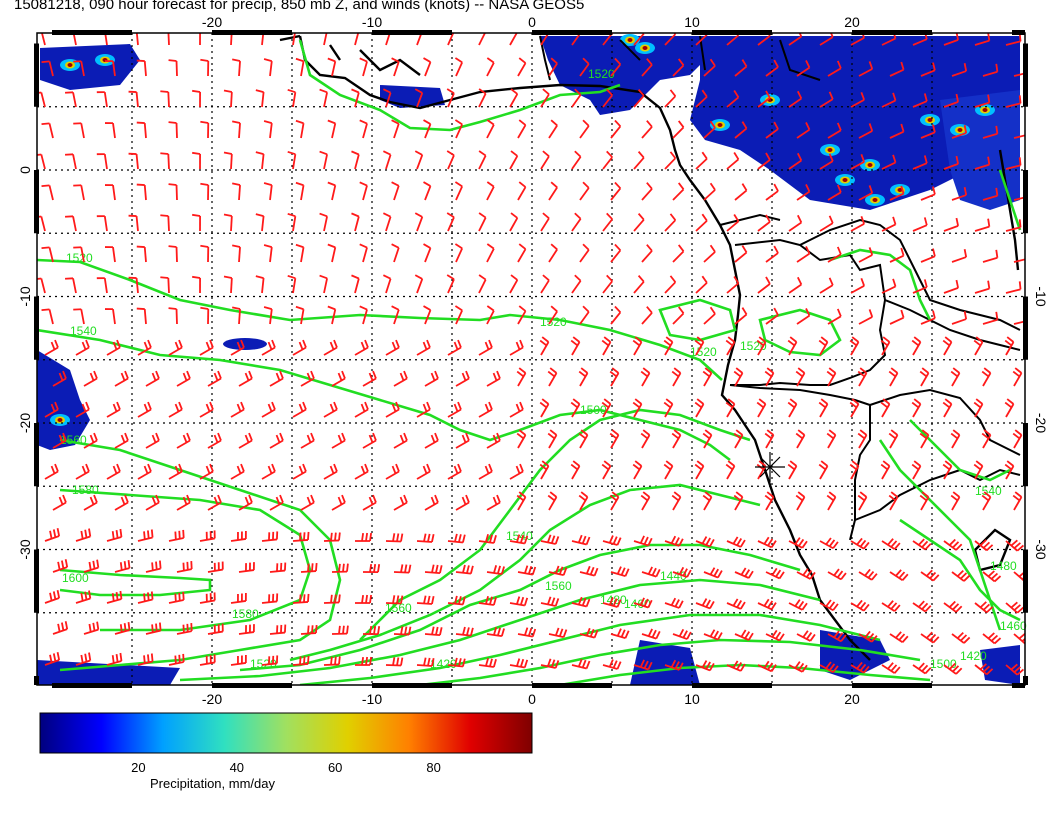 The image size is (1056, 816). Describe the element at coordinates (732, 32) in the screenshot. I see `frame-bar-top` at that location.